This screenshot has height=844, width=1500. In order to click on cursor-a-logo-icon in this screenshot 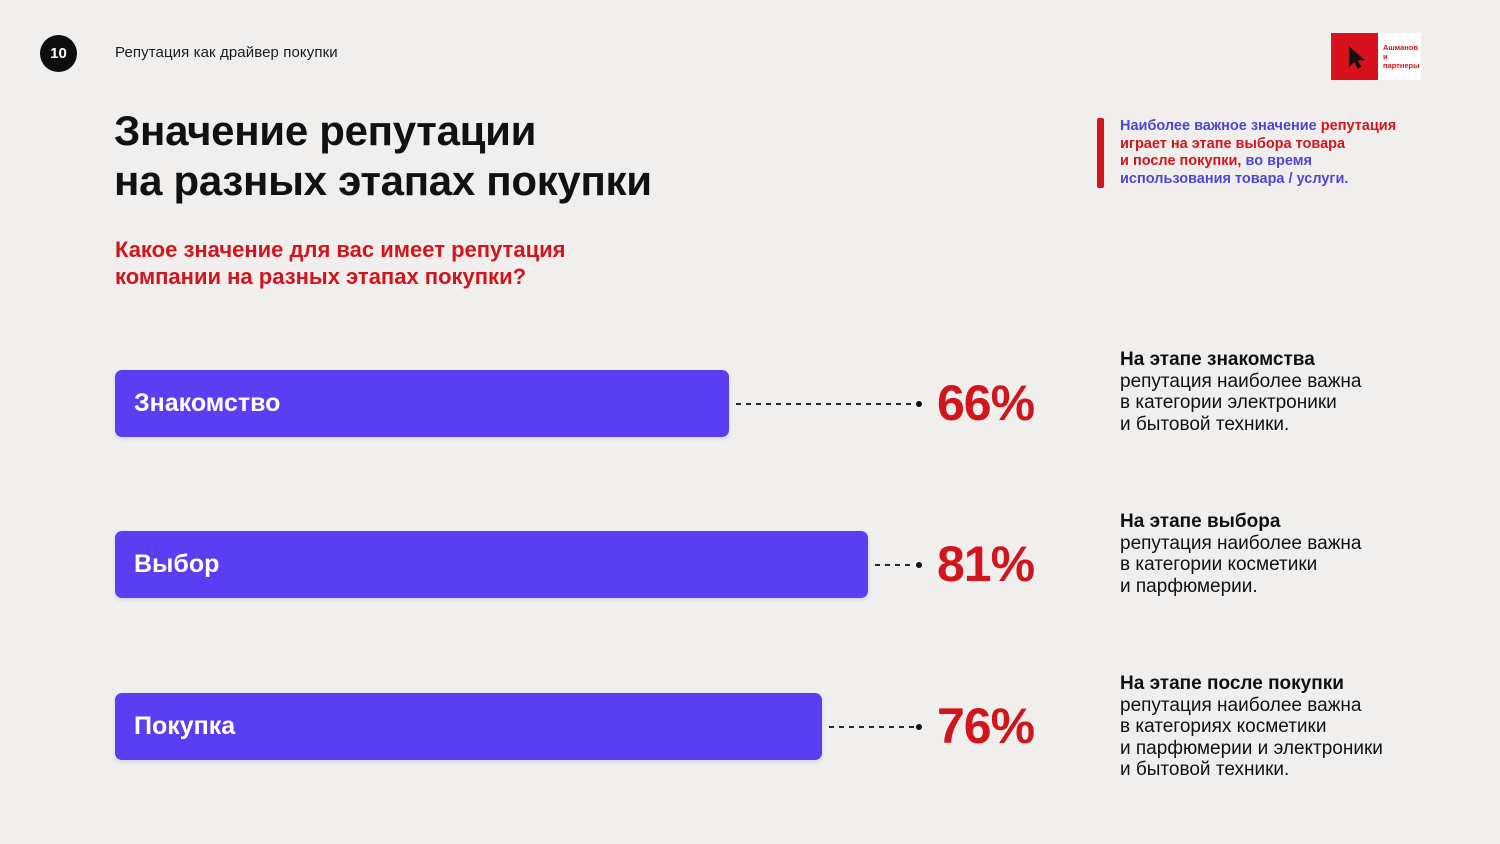, I will do `click(1354, 56)`.